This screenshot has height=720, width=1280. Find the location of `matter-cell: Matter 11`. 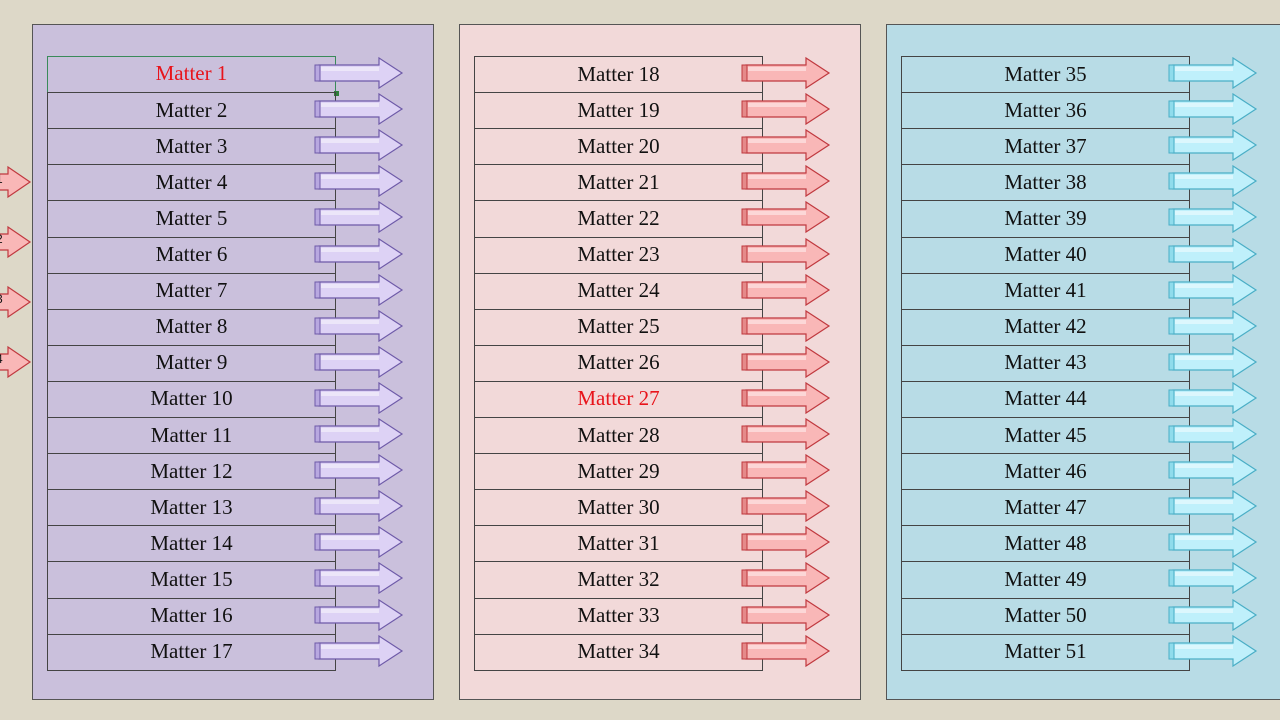

matter-cell: Matter 11 is located at coordinates (191, 435).